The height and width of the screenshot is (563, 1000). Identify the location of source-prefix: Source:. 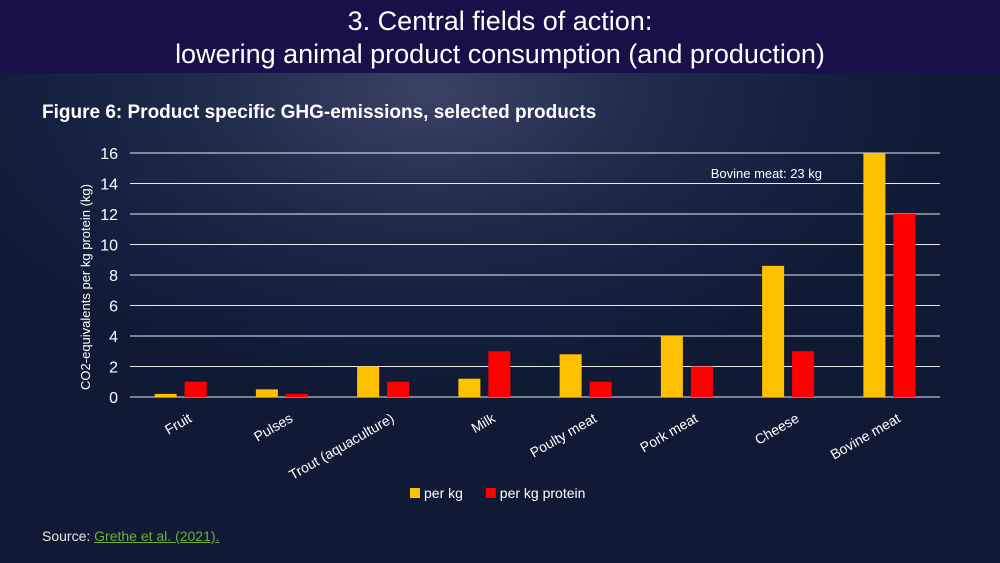
(68, 536).